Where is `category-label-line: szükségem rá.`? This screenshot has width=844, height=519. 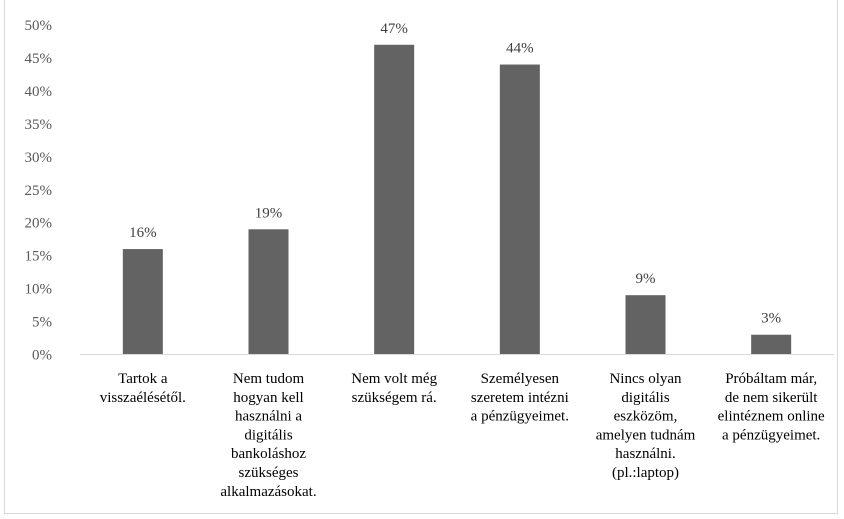 category-label-line: szükségem rá. is located at coordinates (394, 398).